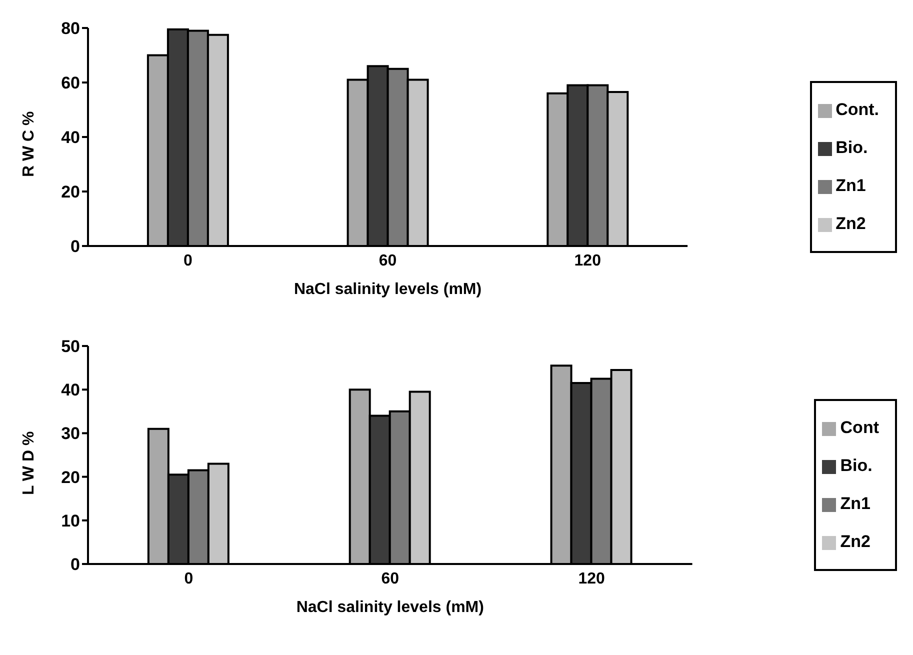  I want to click on legend-label: Cont., so click(857, 109).